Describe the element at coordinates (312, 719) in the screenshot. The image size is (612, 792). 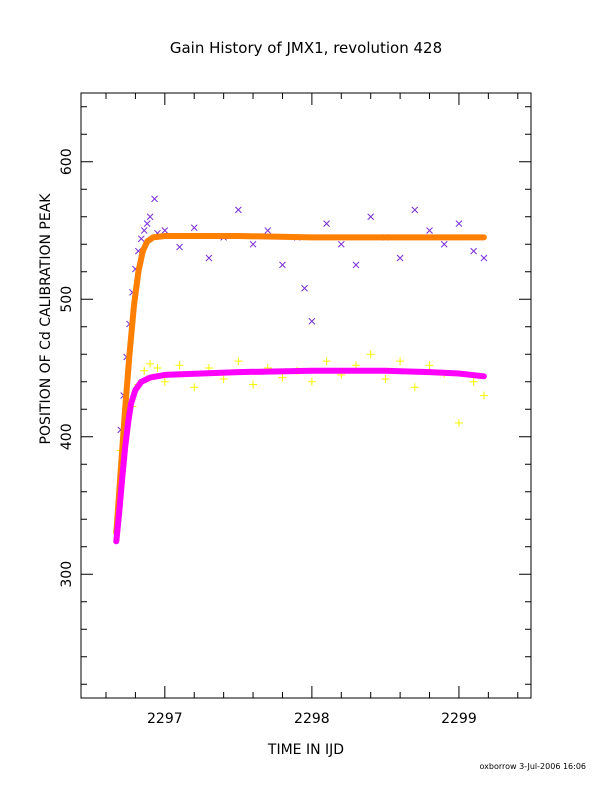
I see `x-tick-label: 2298` at that location.